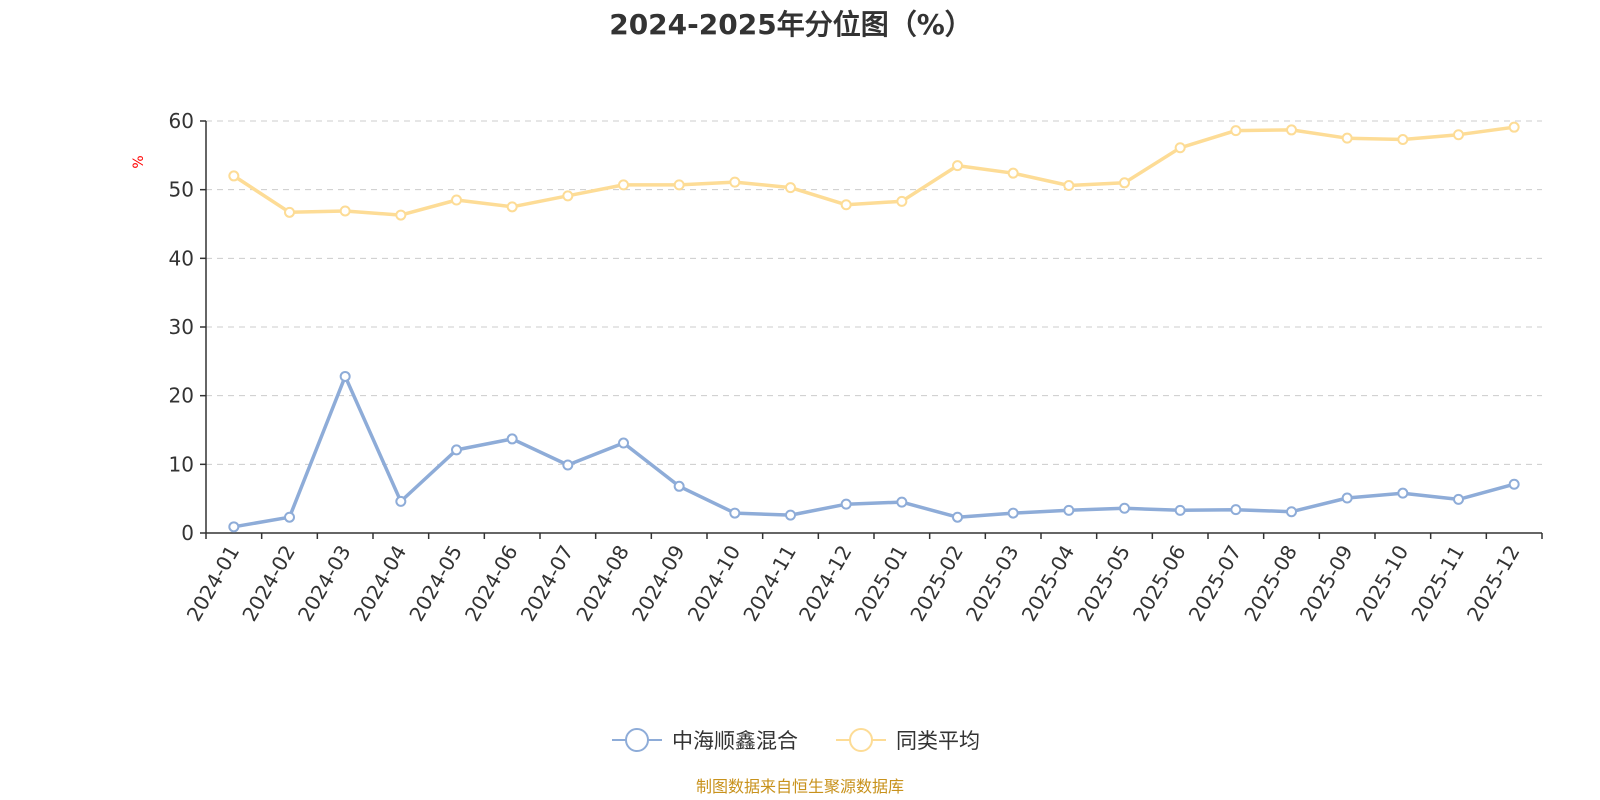 This screenshot has width=1600, height=800. What do you see at coordinates (1270, 583) in the screenshot?
I see `x-tick-label-2025-08: 2025-08` at bounding box center [1270, 583].